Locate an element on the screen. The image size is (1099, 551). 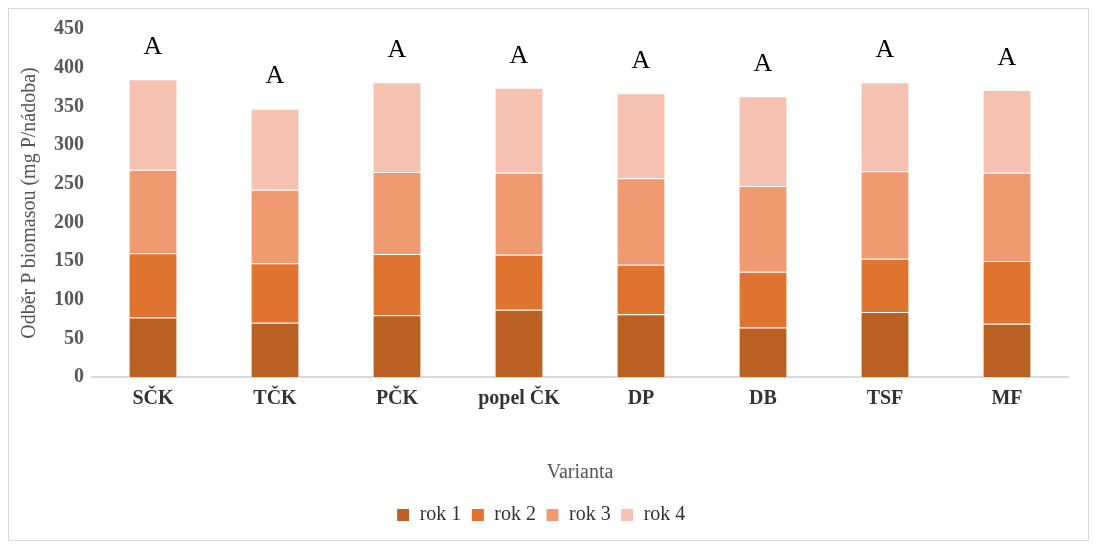
y-tick-label: 300 is located at coordinates (69, 143).